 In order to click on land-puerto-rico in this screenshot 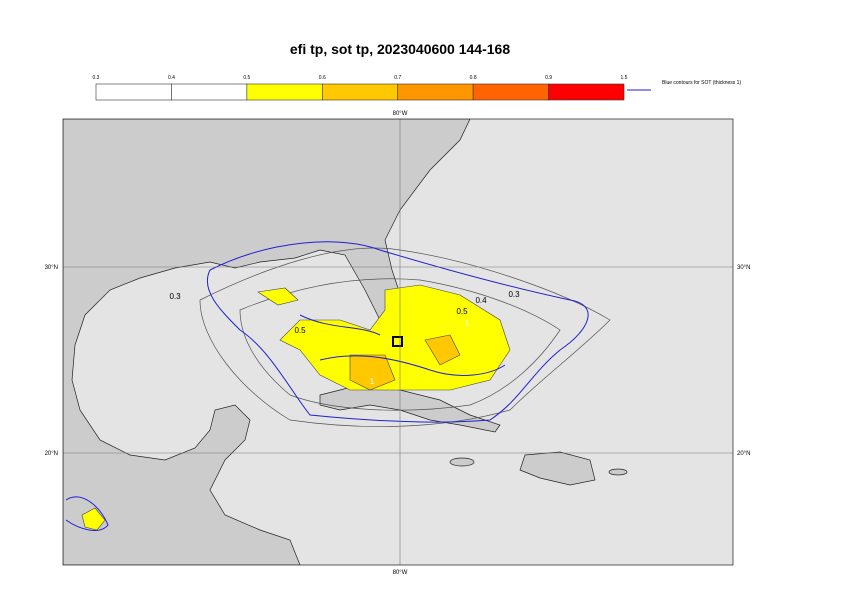, I will do `click(618, 472)`.